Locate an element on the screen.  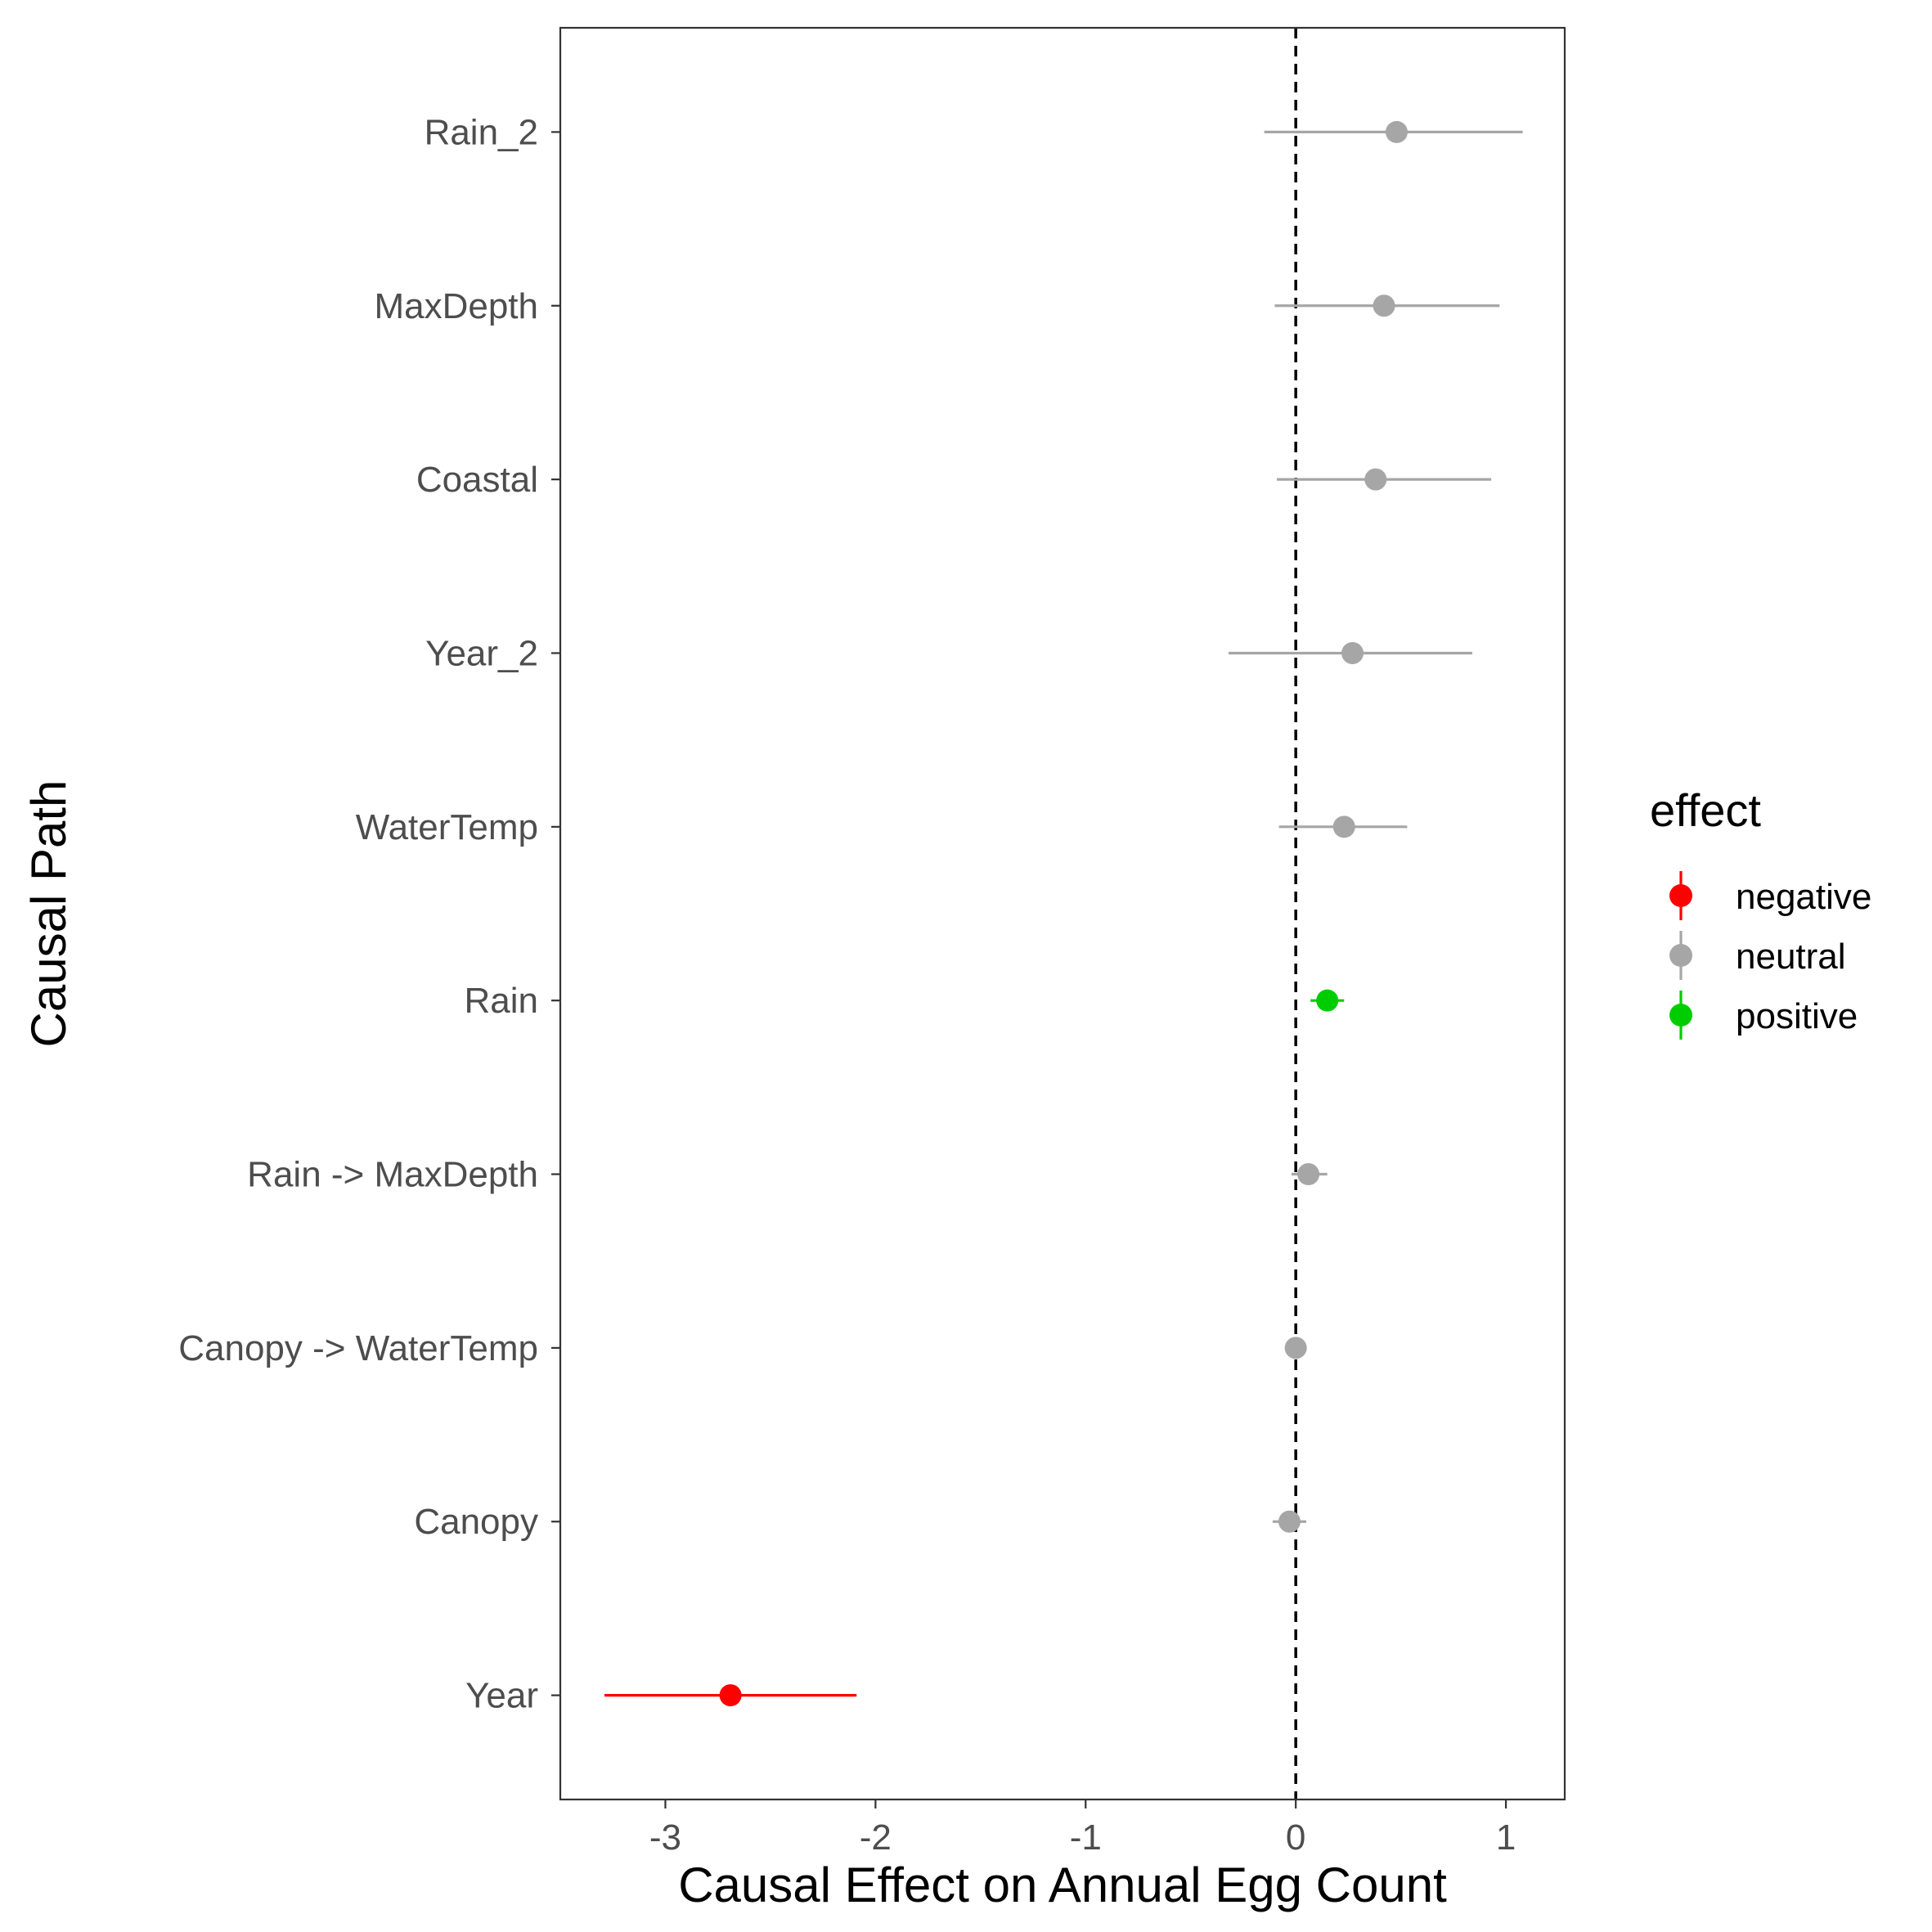
legend-title: effect is located at coordinates (1706, 810).